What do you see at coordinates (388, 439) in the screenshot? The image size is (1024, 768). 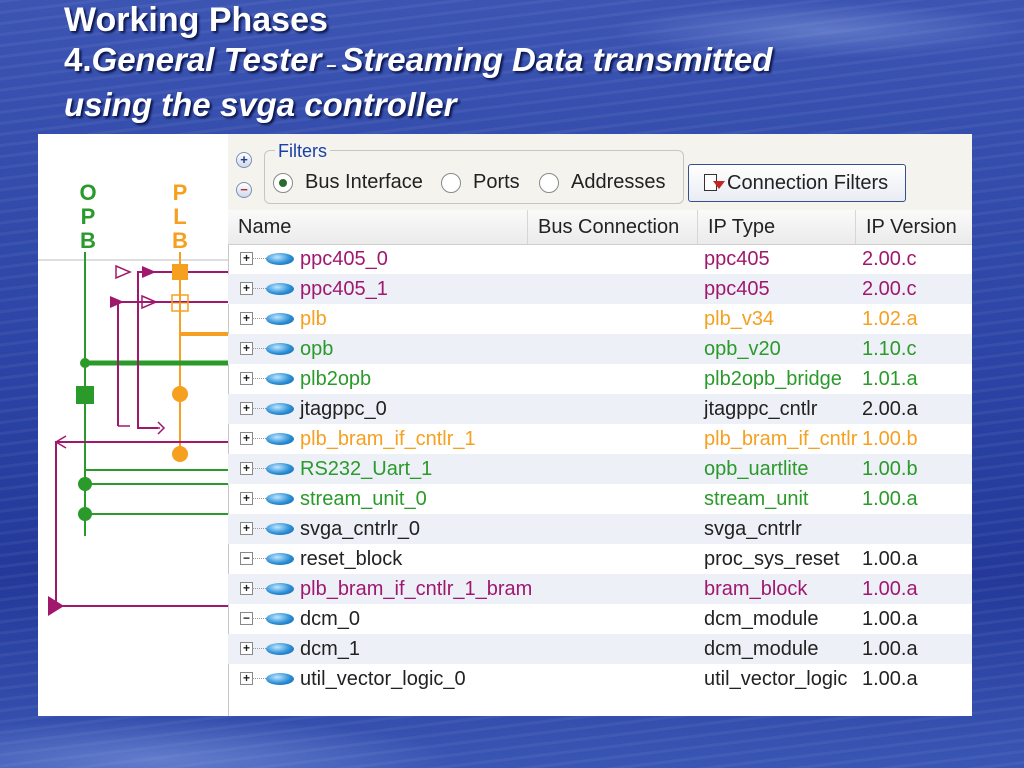 I see `row-name: plb_bram_if_cntlr_1` at bounding box center [388, 439].